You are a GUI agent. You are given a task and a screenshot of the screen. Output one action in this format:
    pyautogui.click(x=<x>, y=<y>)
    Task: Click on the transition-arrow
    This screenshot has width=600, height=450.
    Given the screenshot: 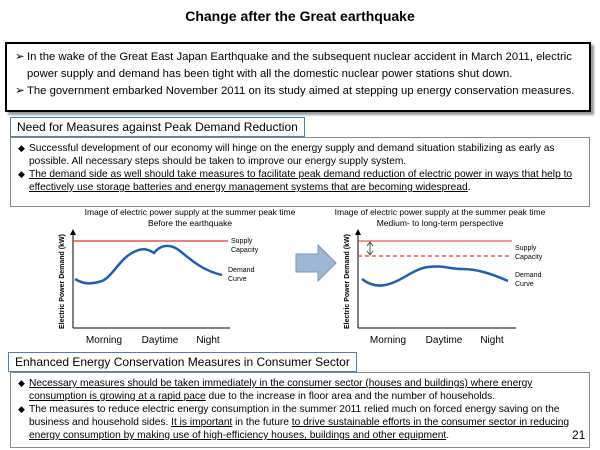 What is the action you would take?
    pyautogui.click(x=316, y=263)
    